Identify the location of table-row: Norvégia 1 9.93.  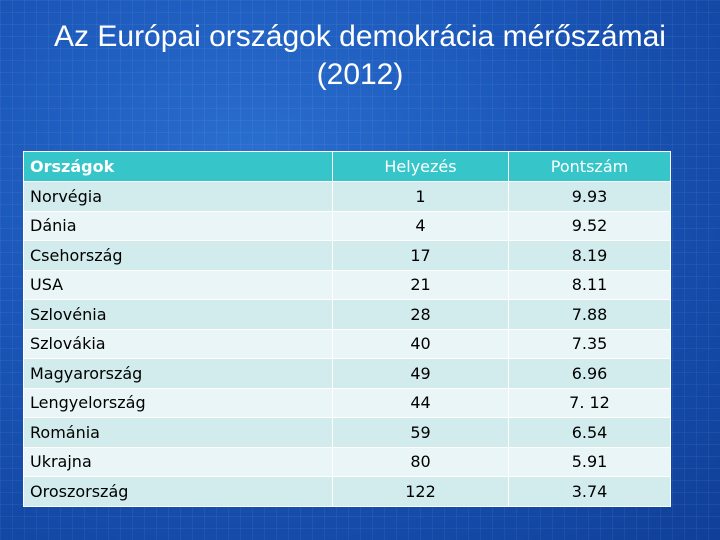
(347, 196).